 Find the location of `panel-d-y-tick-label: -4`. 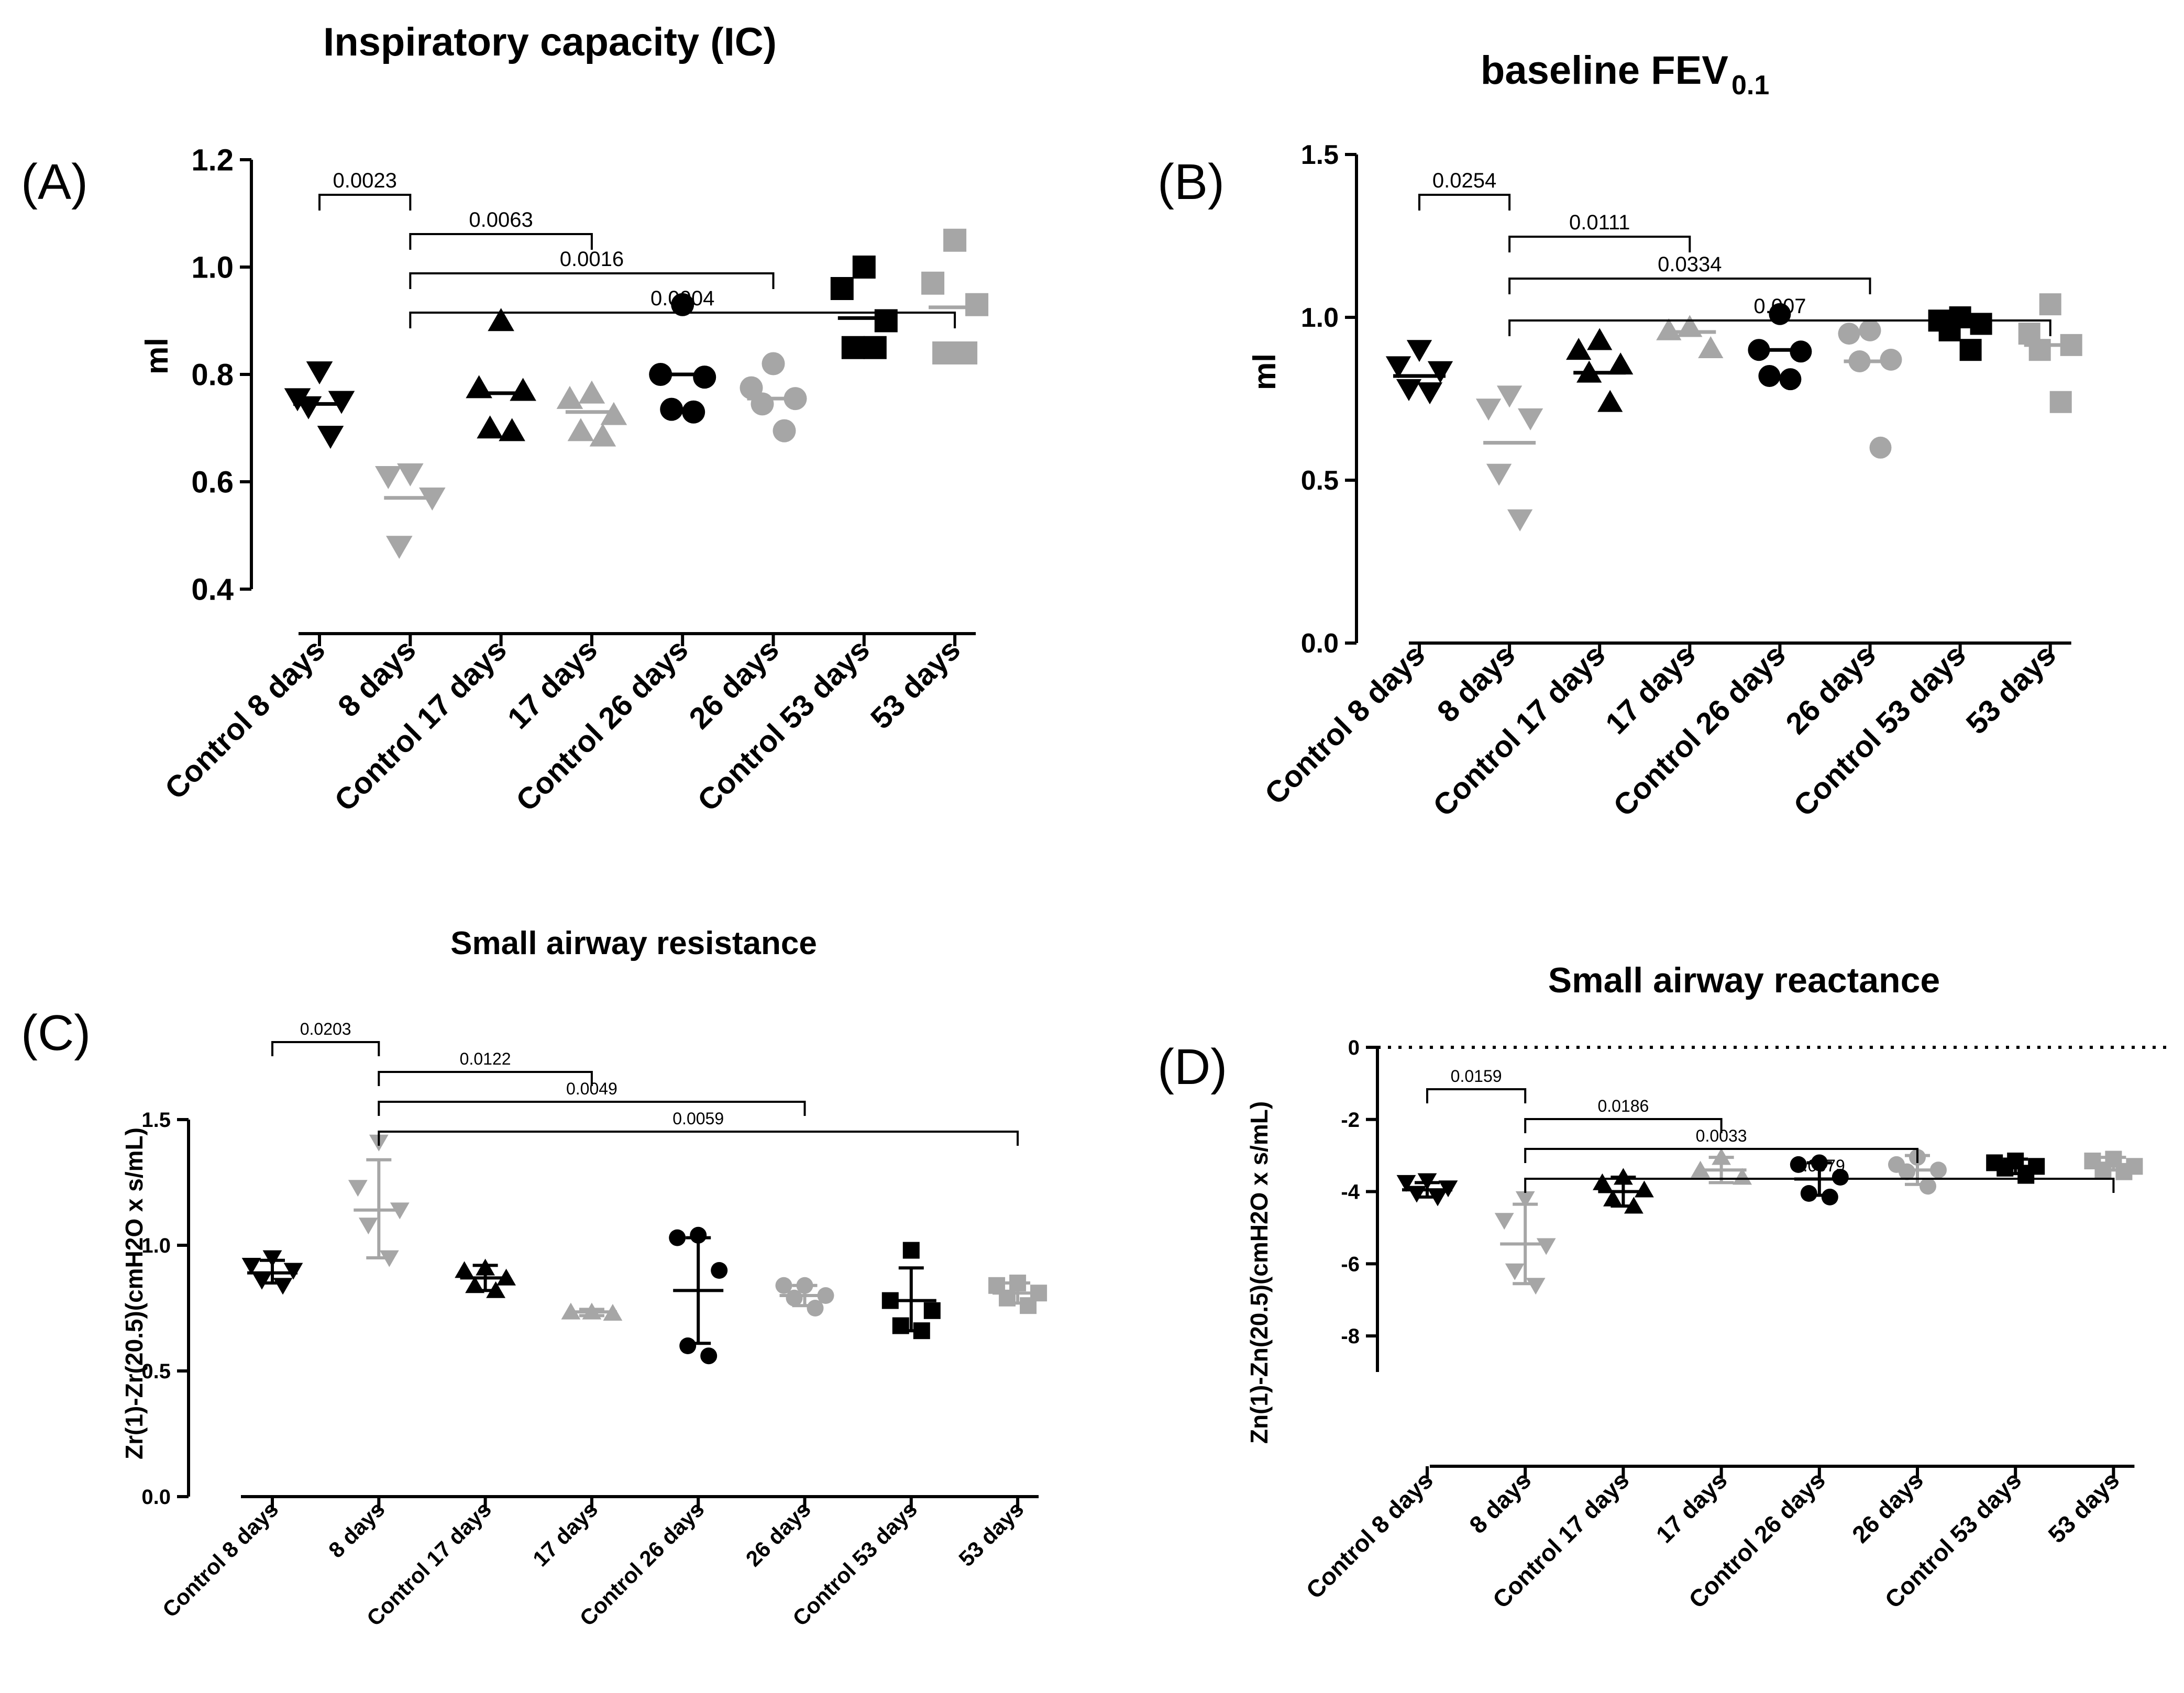

panel-d-y-tick-label: -4 is located at coordinates (1351, 1192).